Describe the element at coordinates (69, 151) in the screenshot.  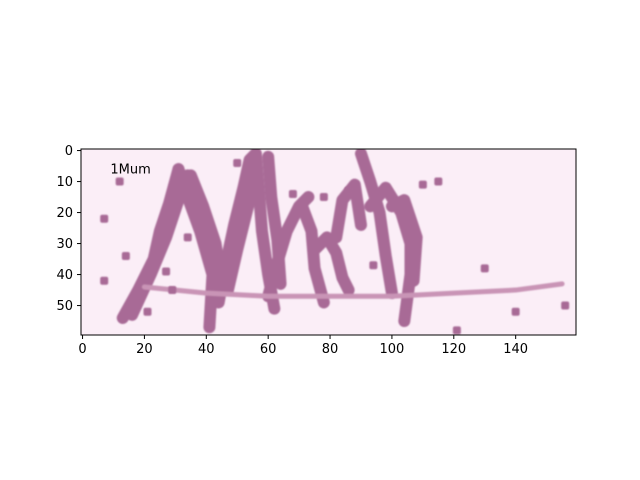
I see `y-tick-label: 0` at that location.